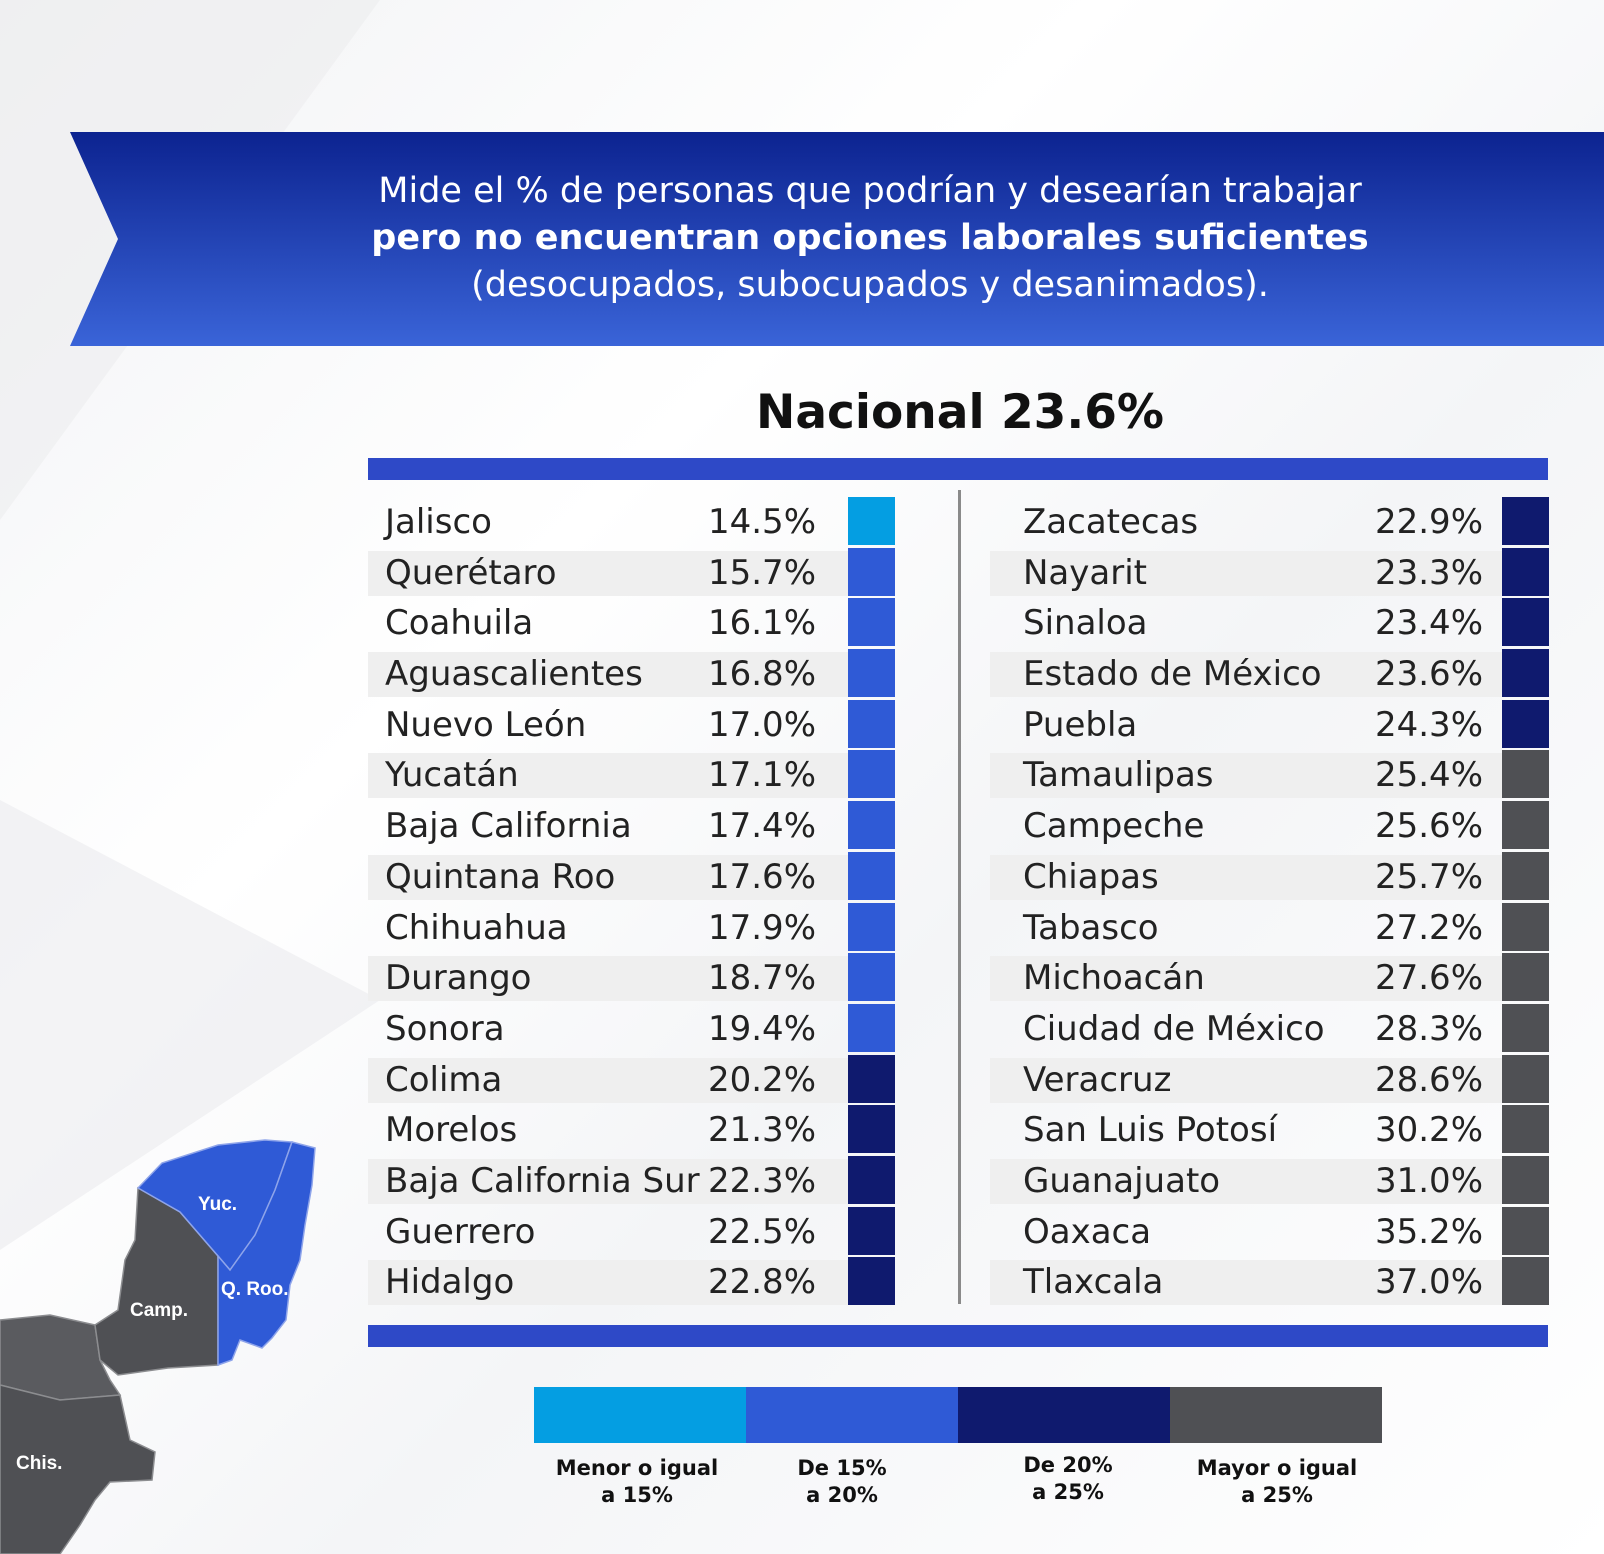 This screenshot has height=1554, width=1604. What do you see at coordinates (1118, 775) in the screenshot?
I see `state-name: Tamaulipas` at bounding box center [1118, 775].